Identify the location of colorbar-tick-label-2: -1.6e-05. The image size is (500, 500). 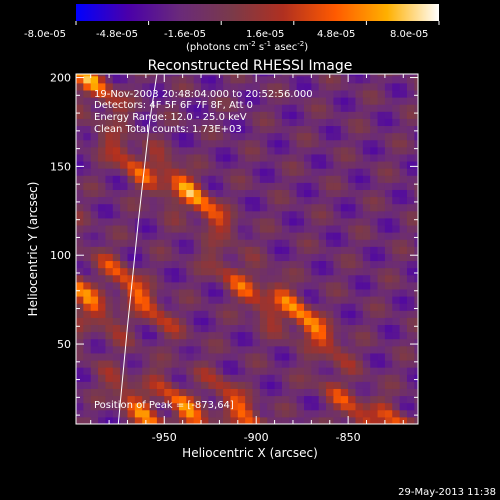
(185, 34).